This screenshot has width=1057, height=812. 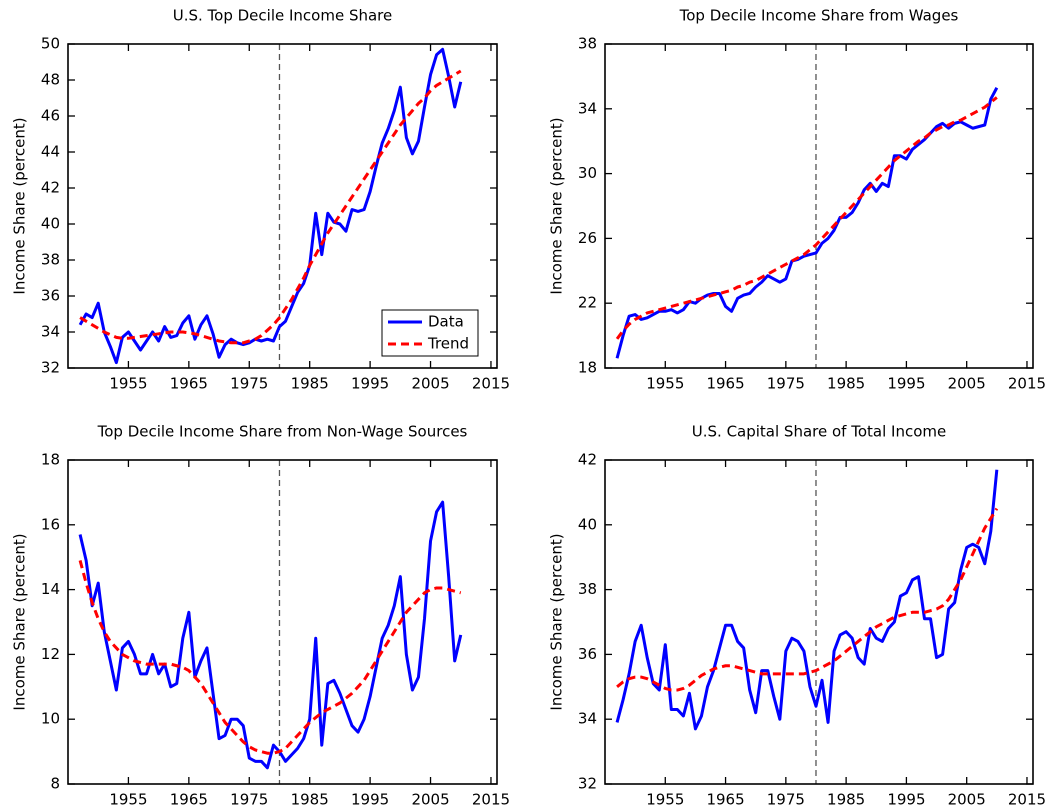 I want to click on y-tick-label: 12, so click(x=50, y=654).